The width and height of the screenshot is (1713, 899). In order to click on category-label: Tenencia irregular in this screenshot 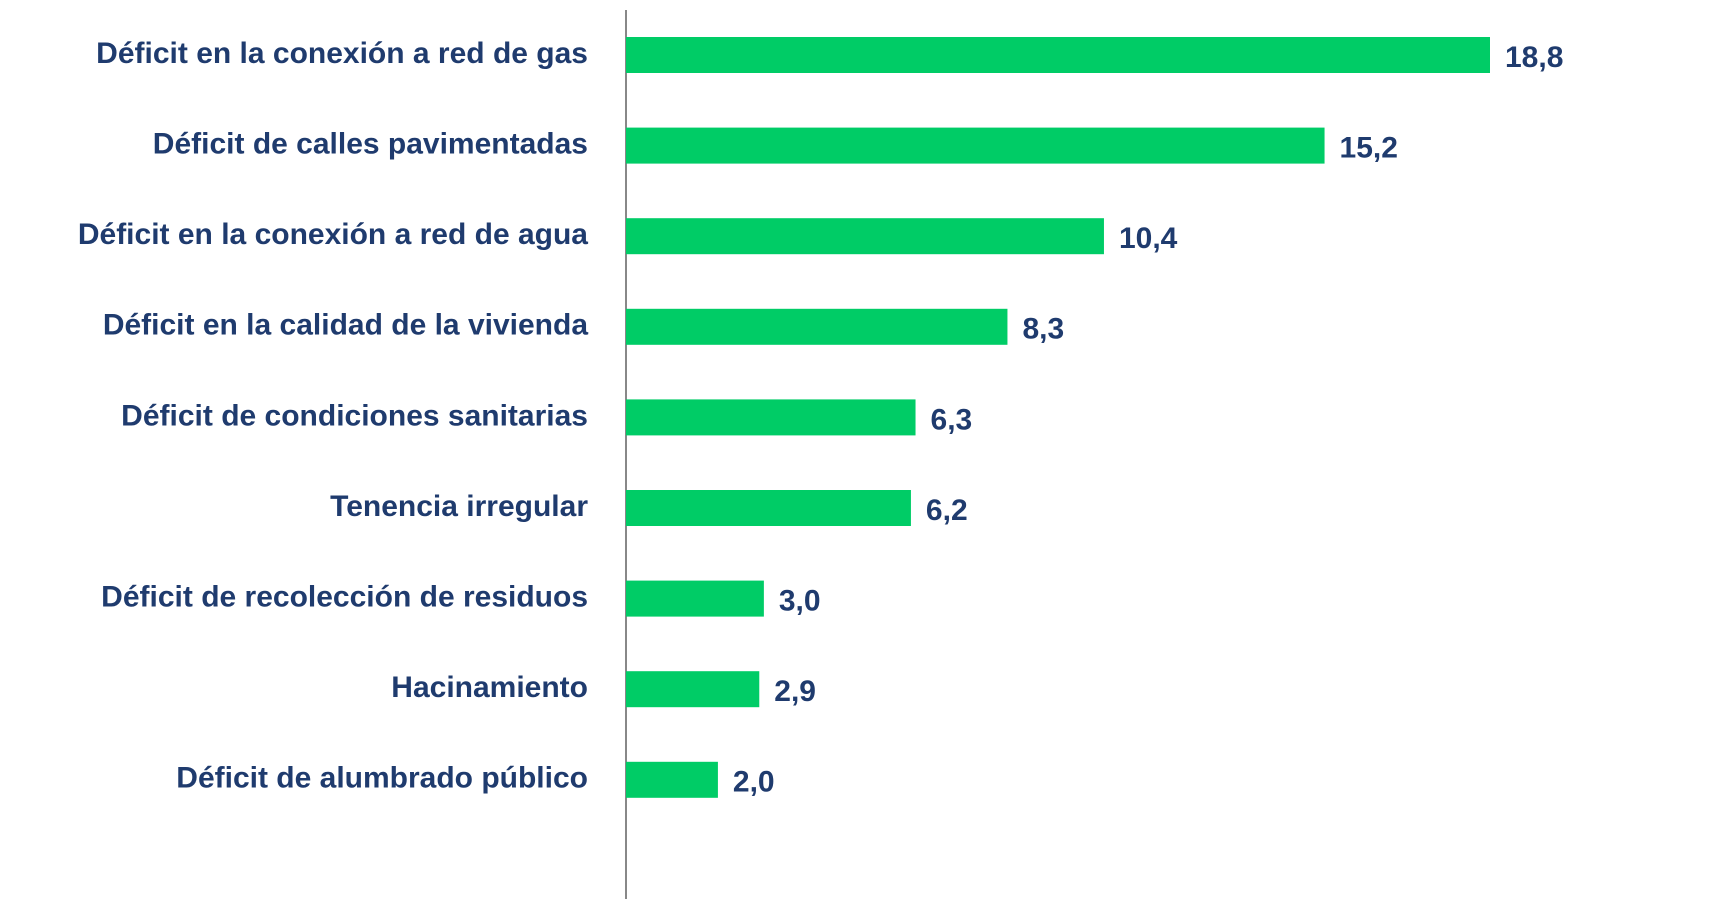, I will do `click(459, 506)`.